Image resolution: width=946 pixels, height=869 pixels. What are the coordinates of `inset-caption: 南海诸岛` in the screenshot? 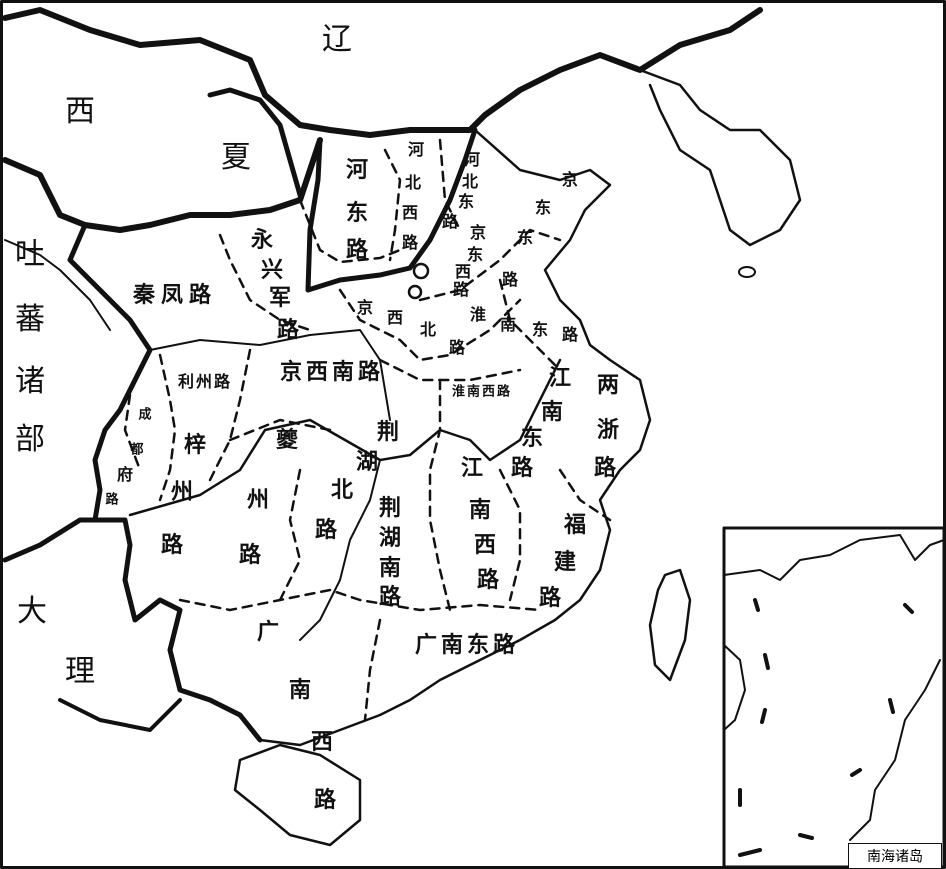 It's located at (895, 856).